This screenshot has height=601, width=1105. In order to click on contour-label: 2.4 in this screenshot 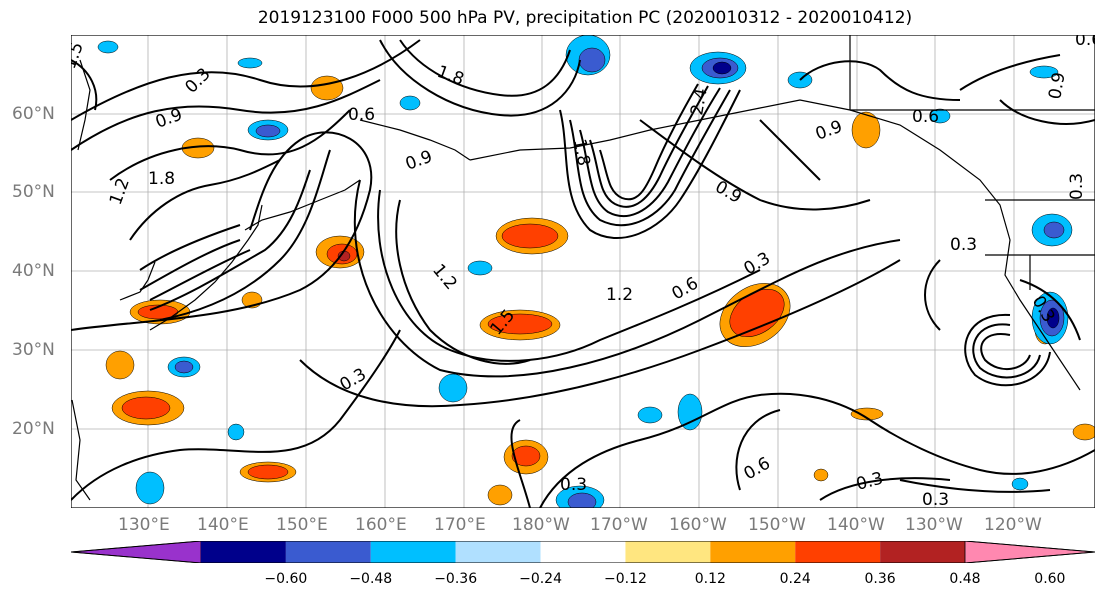, I will do `click(699, 102)`.